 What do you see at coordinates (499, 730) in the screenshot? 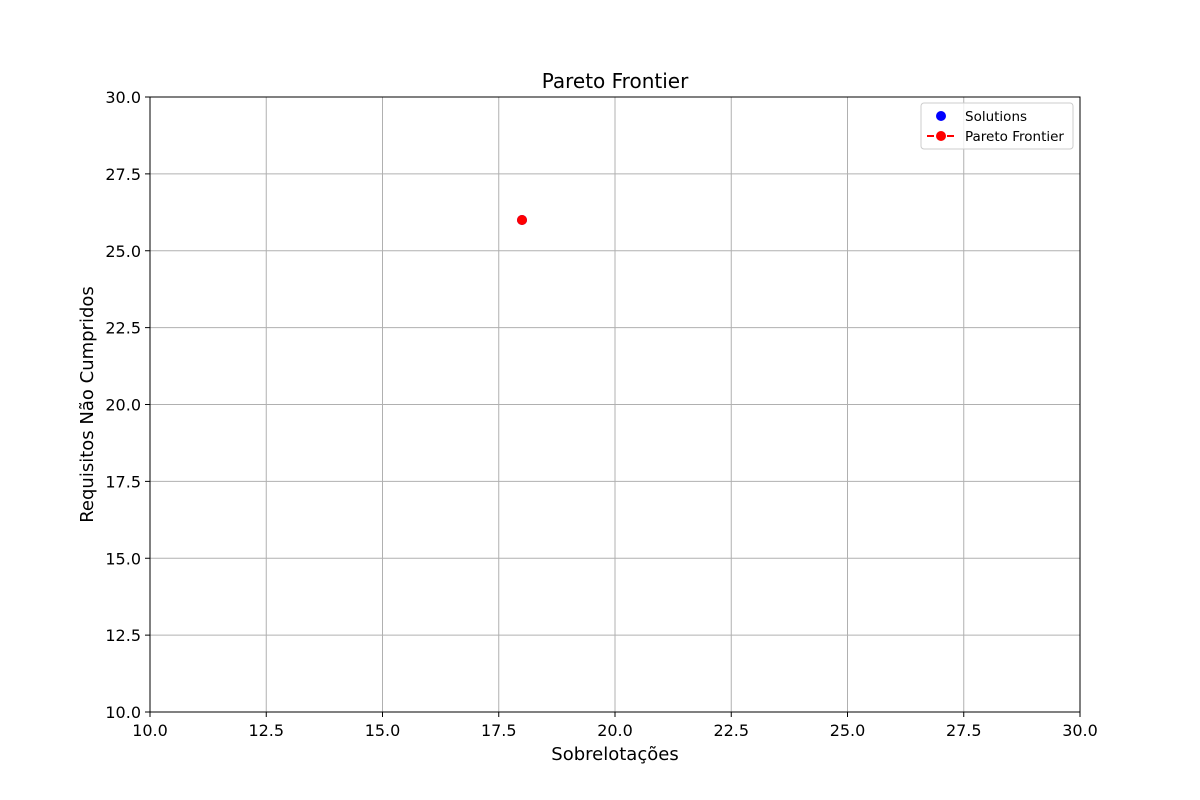
I see `x-tick-label: 17.5` at bounding box center [499, 730].